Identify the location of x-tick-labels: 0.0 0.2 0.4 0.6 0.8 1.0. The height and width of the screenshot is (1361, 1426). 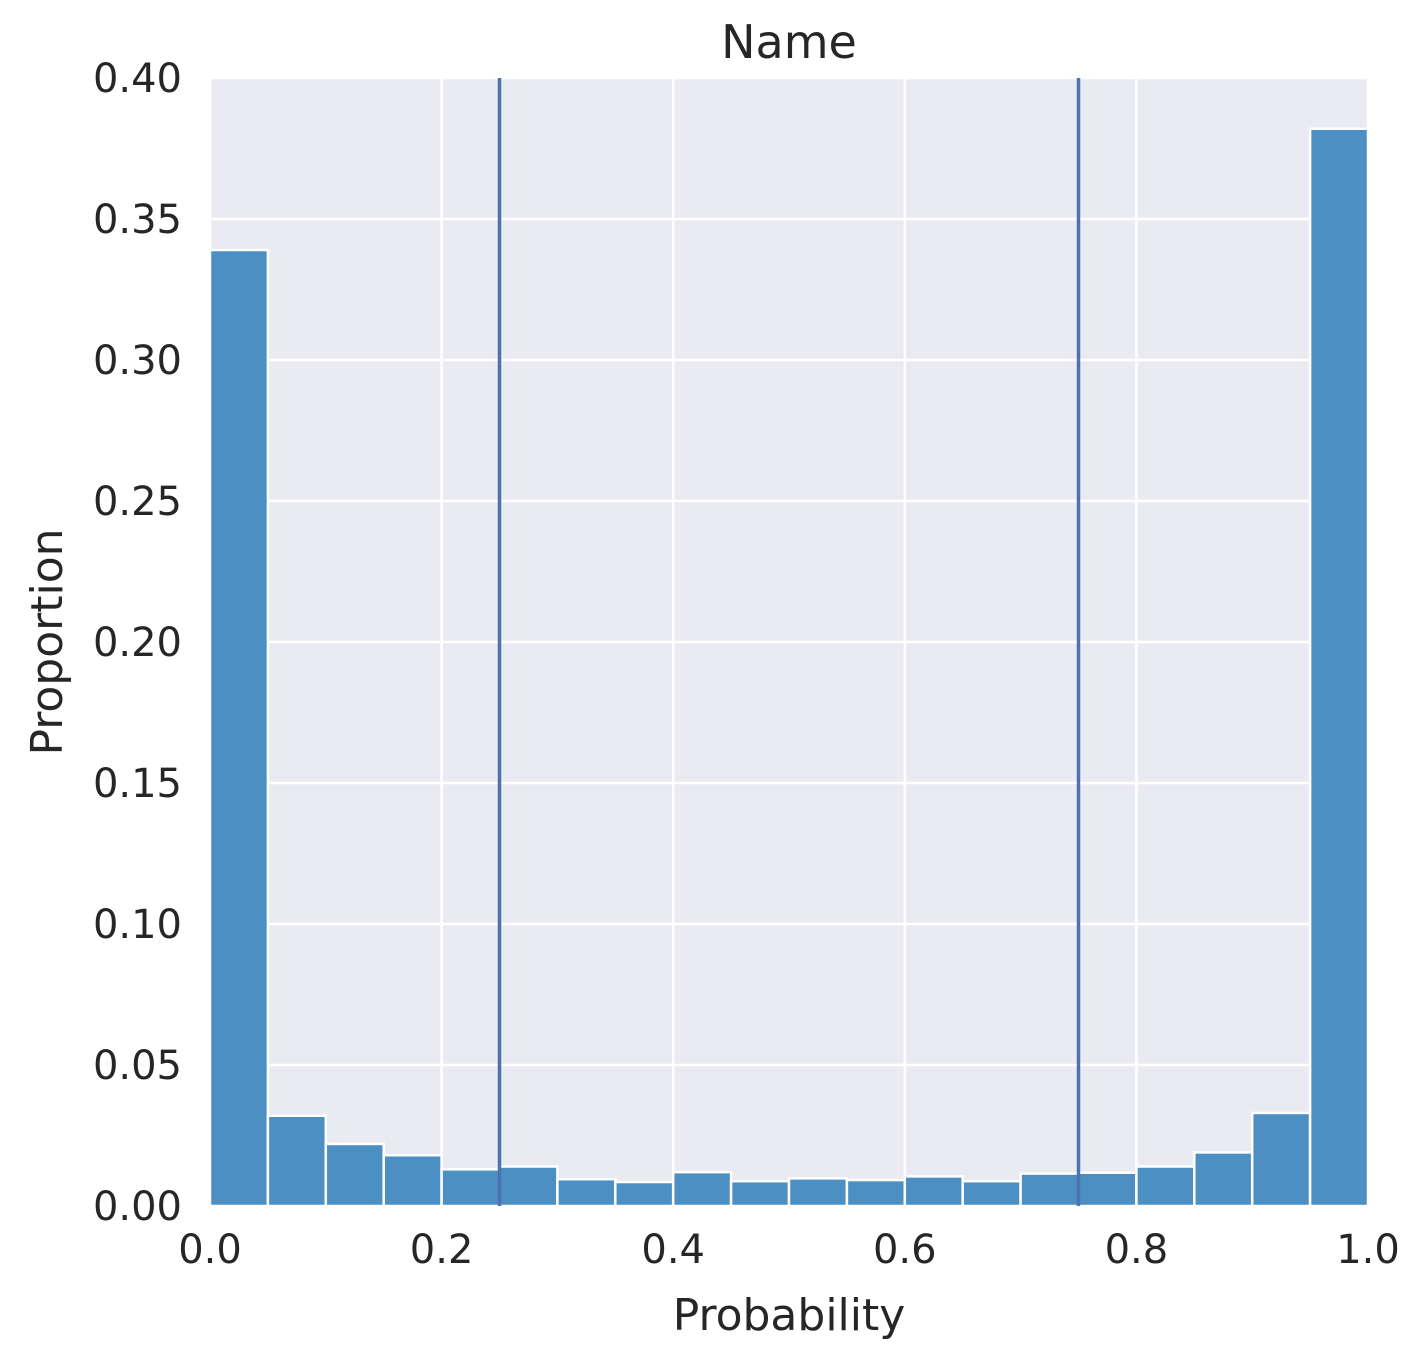
(789, 1250).